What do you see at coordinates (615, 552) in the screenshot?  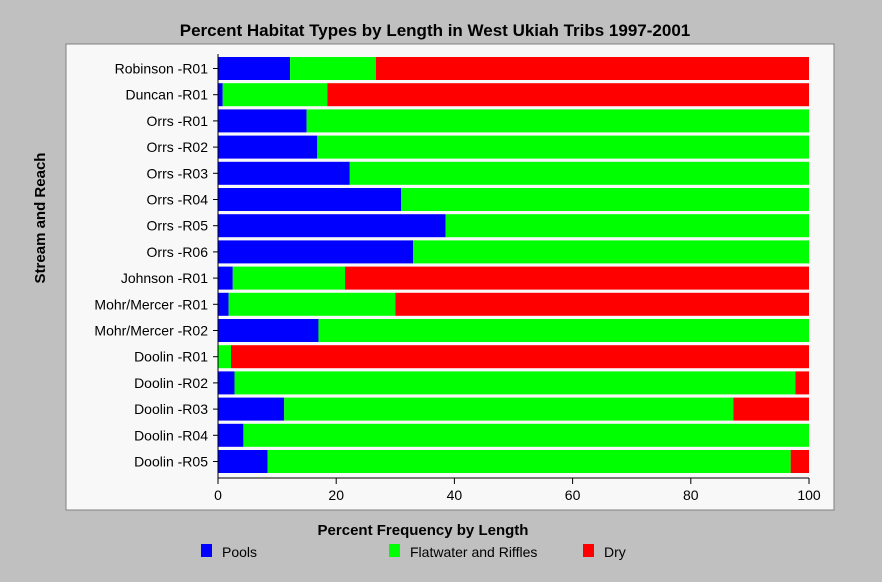 I see `legend-label-dry: Dry` at bounding box center [615, 552].